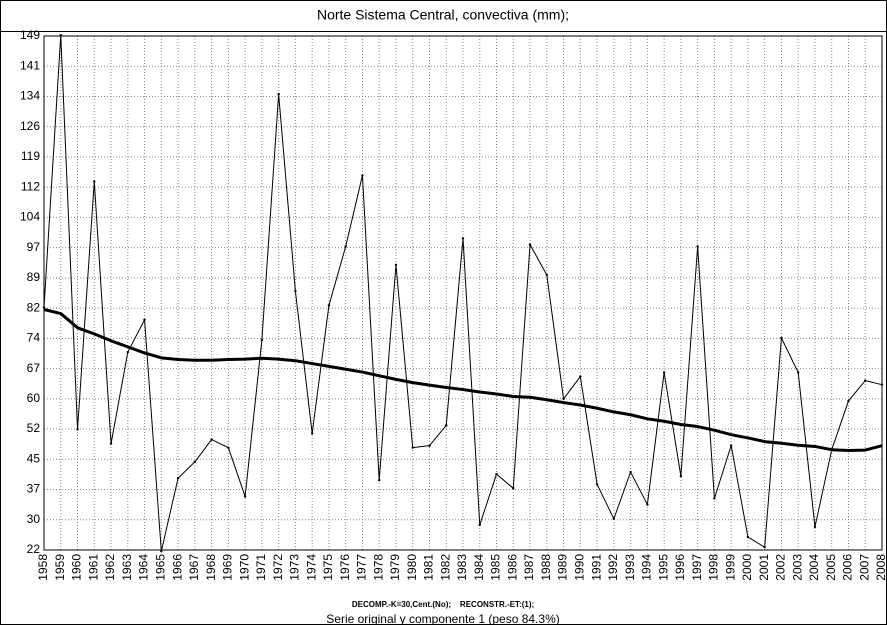 The image size is (887, 625). What do you see at coordinates (797, 567) in the screenshot?
I see `x-tick-label: 2003` at bounding box center [797, 567].